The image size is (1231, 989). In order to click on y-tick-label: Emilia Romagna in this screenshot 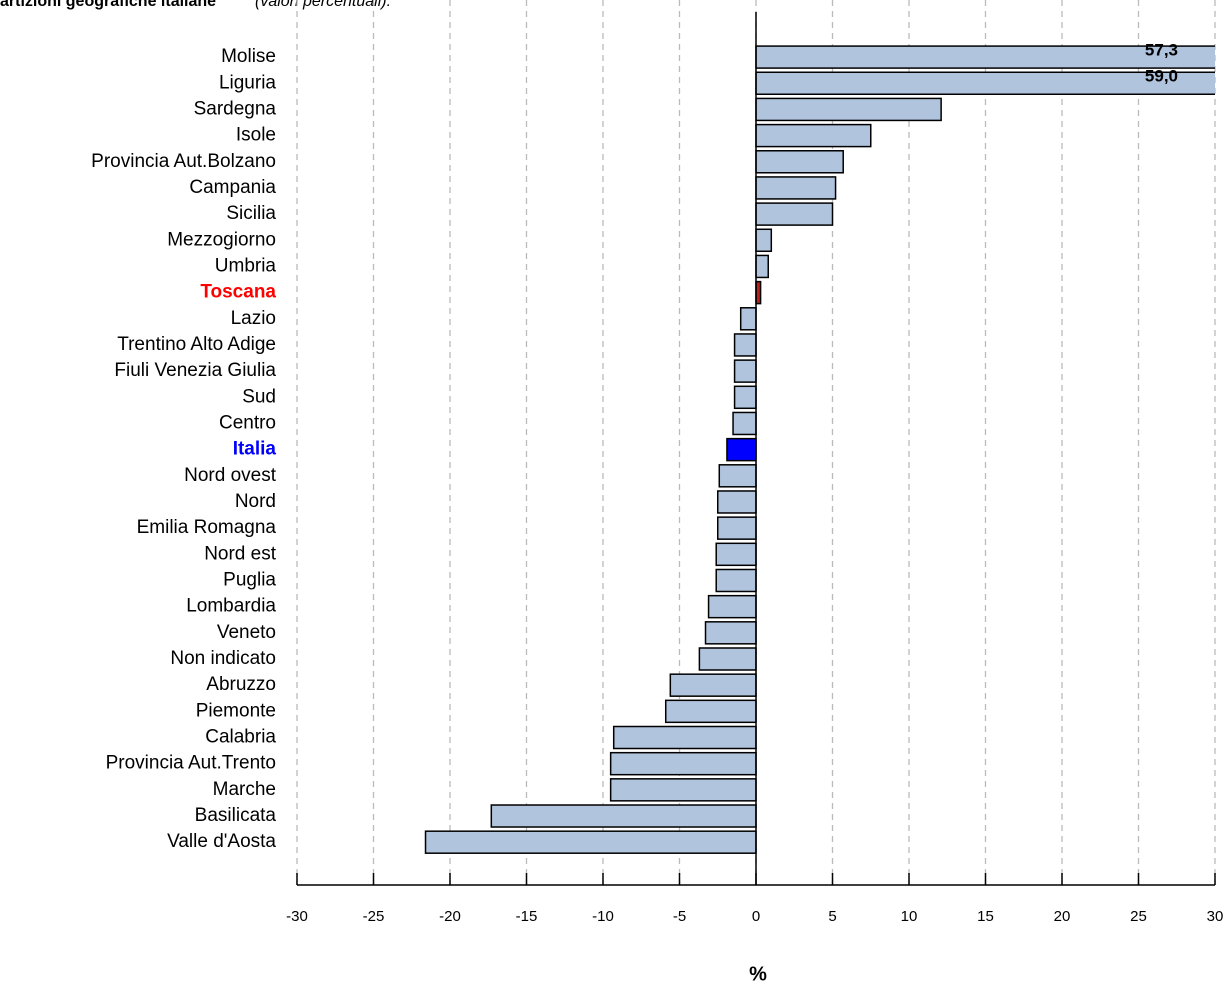, I will do `click(207, 527)`.